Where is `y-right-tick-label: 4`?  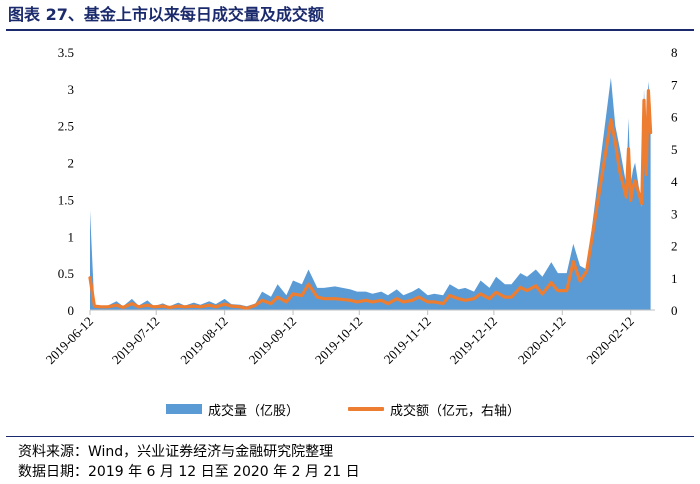
y-right-tick-label: 4 is located at coordinates (674, 181).